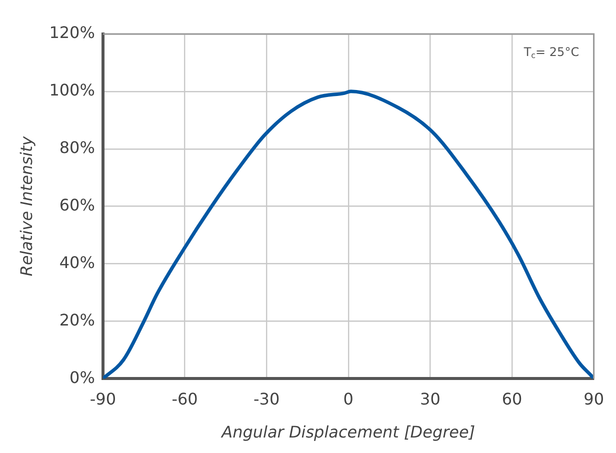  I want to click on y-axis-title: Relative Intensity, so click(26, 206).